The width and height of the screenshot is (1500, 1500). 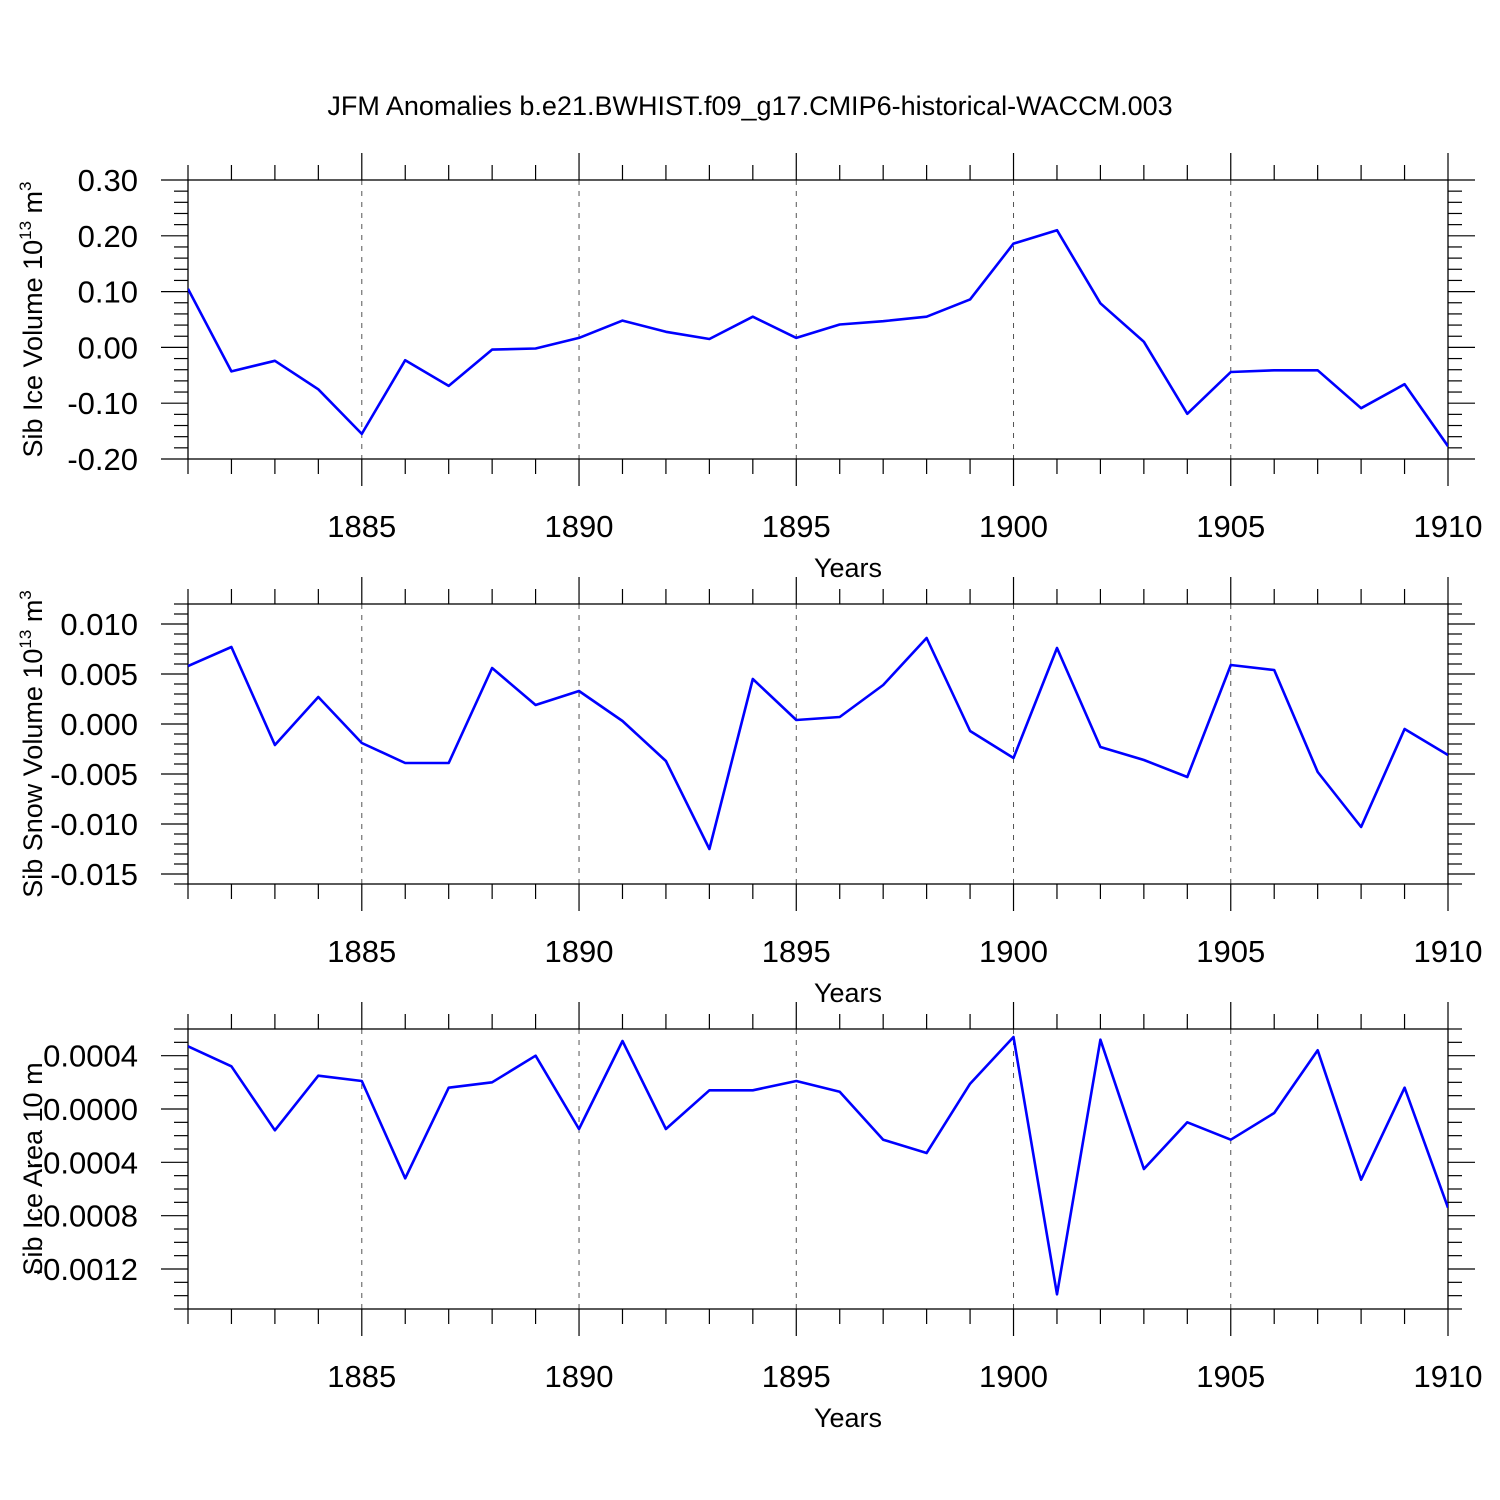 What do you see at coordinates (90, 1056) in the screenshot?
I see `y-tick-label: 0.0004` at bounding box center [90, 1056].